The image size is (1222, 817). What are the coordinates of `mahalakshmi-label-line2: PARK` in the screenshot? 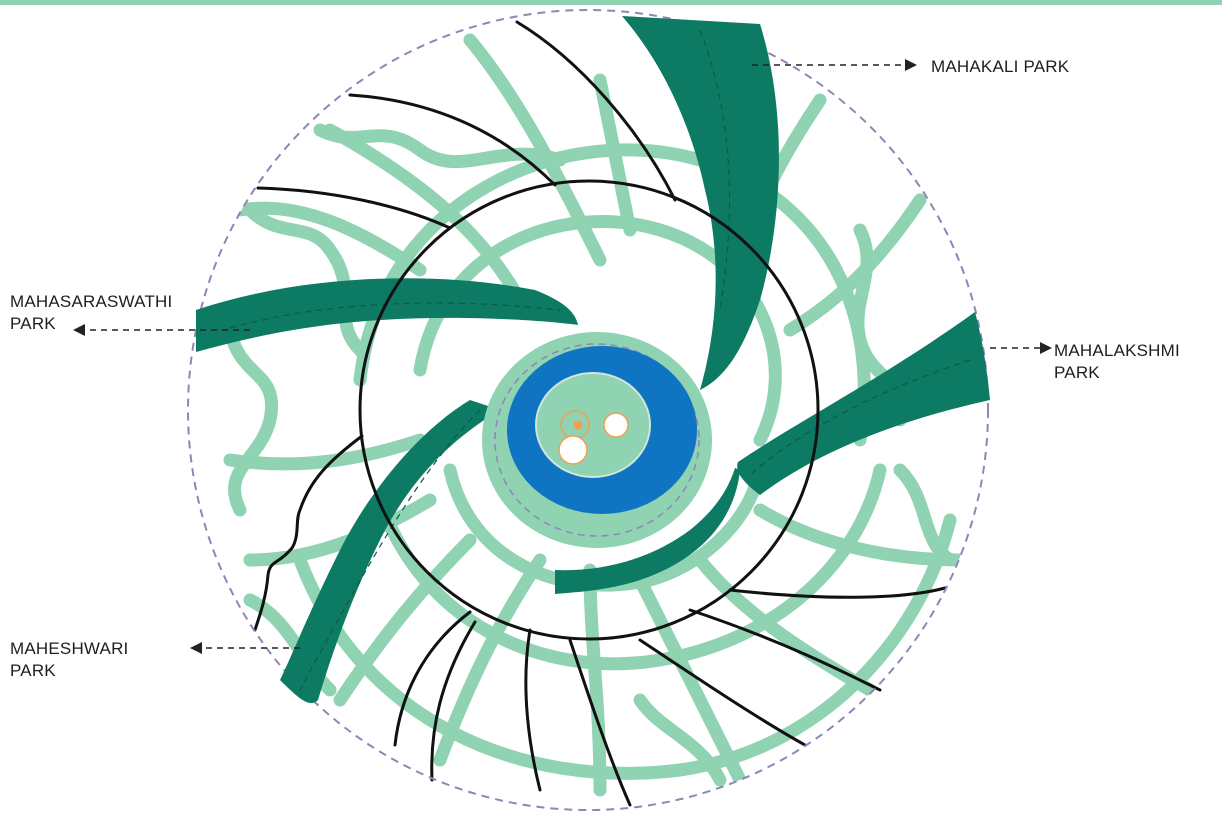 It's located at (1077, 372).